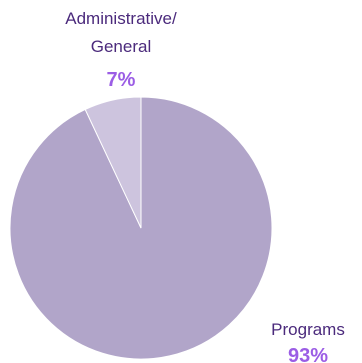  I want to click on slice-percent-administrative: 7%, so click(121, 80).